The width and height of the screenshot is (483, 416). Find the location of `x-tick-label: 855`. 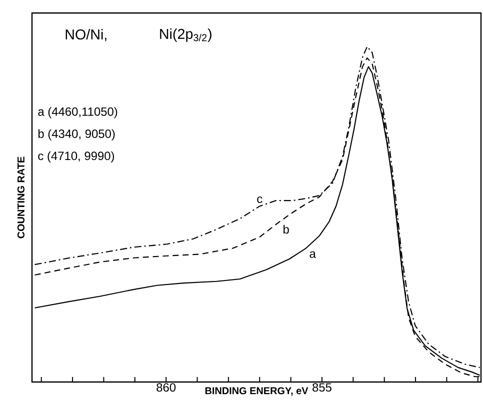

x-tick-label: 855 is located at coordinates (322, 387).